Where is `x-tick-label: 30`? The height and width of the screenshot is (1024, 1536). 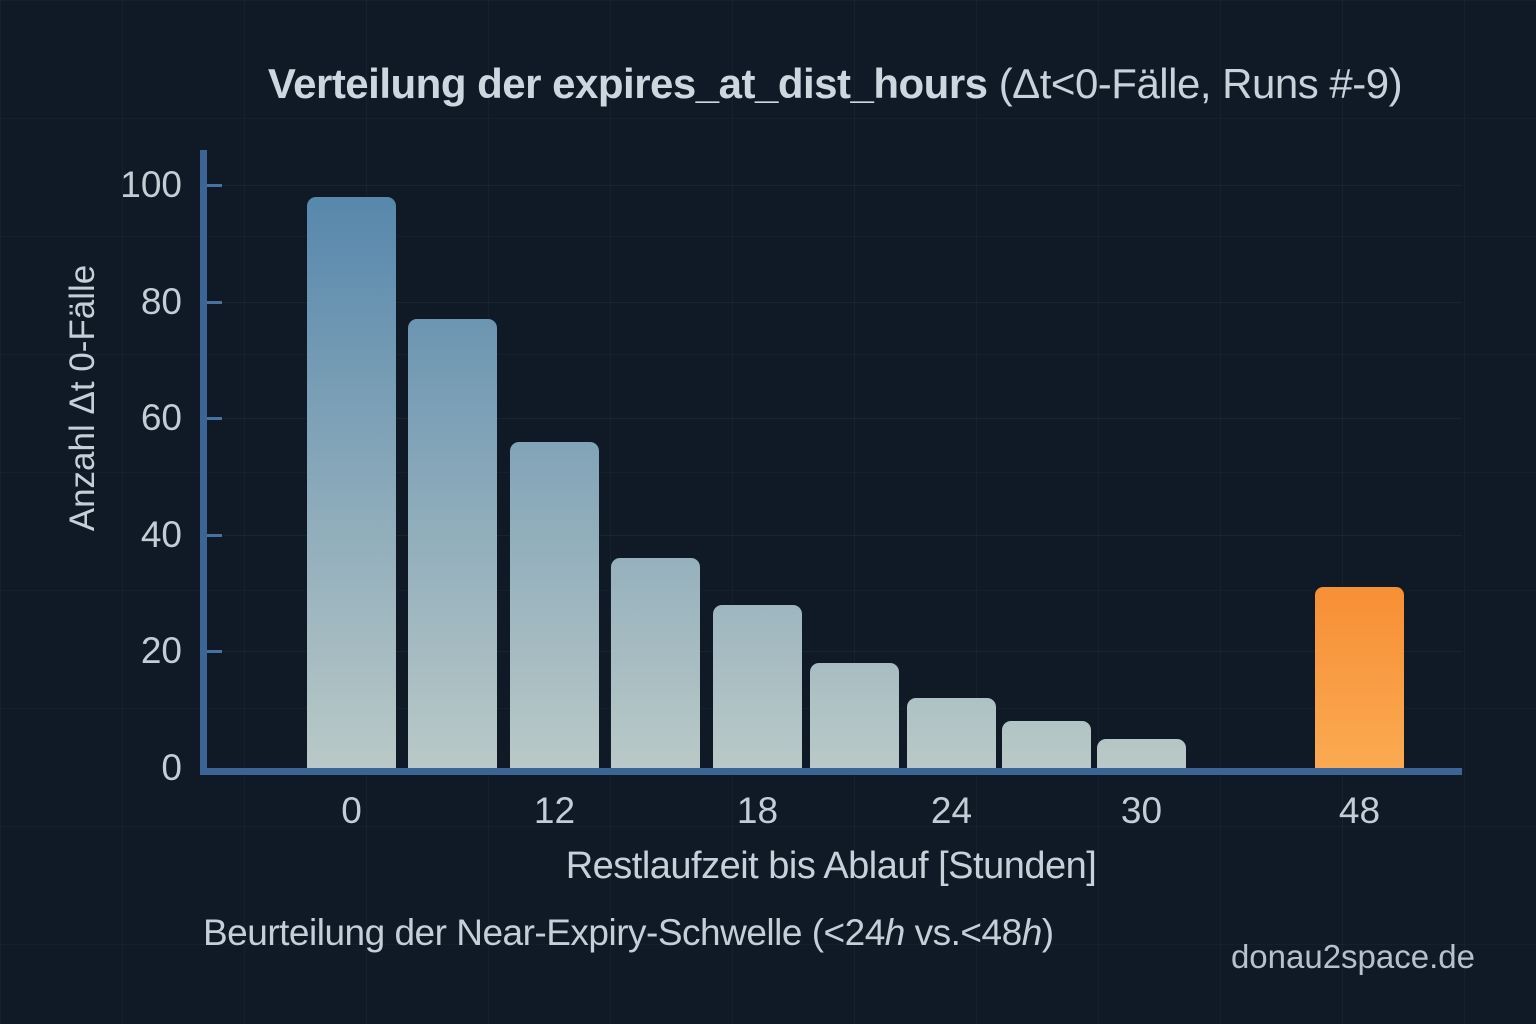
x-tick-label: 30 is located at coordinates (1141, 810).